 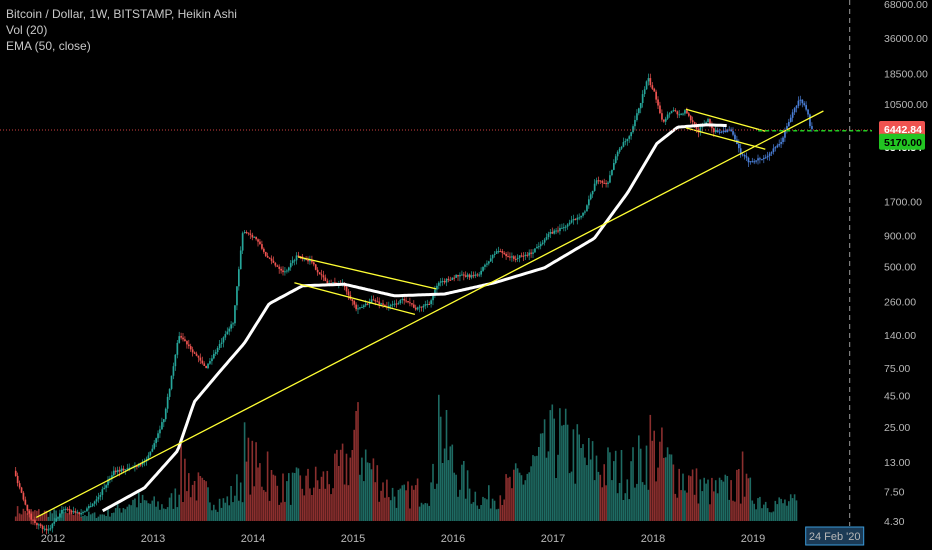 What do you see at coordinates (48, 46) in the screenshot?
I see `legend-ema: EMA (50, close)` at bounding box center [48, 46].